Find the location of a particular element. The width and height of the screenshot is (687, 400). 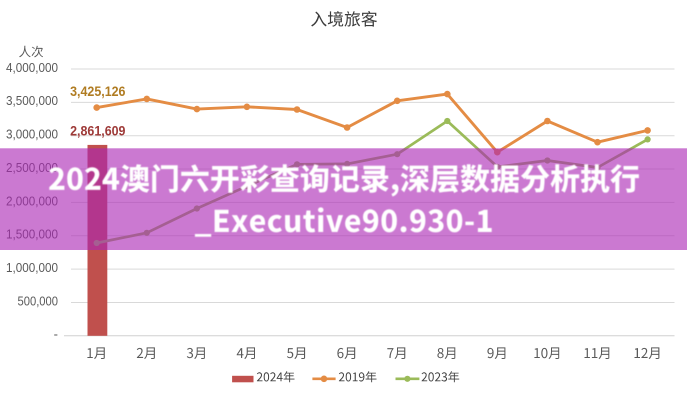

svg-text: 3,500,000 is located at coordinates (32, 100).